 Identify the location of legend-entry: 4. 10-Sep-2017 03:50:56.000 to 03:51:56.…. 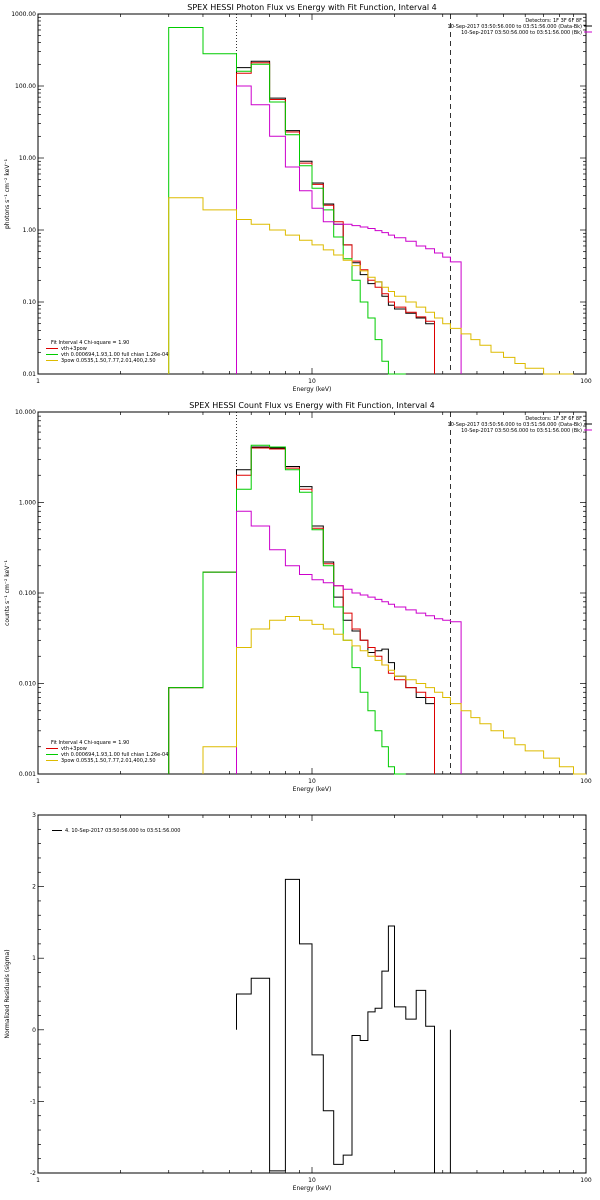
(122, 831).